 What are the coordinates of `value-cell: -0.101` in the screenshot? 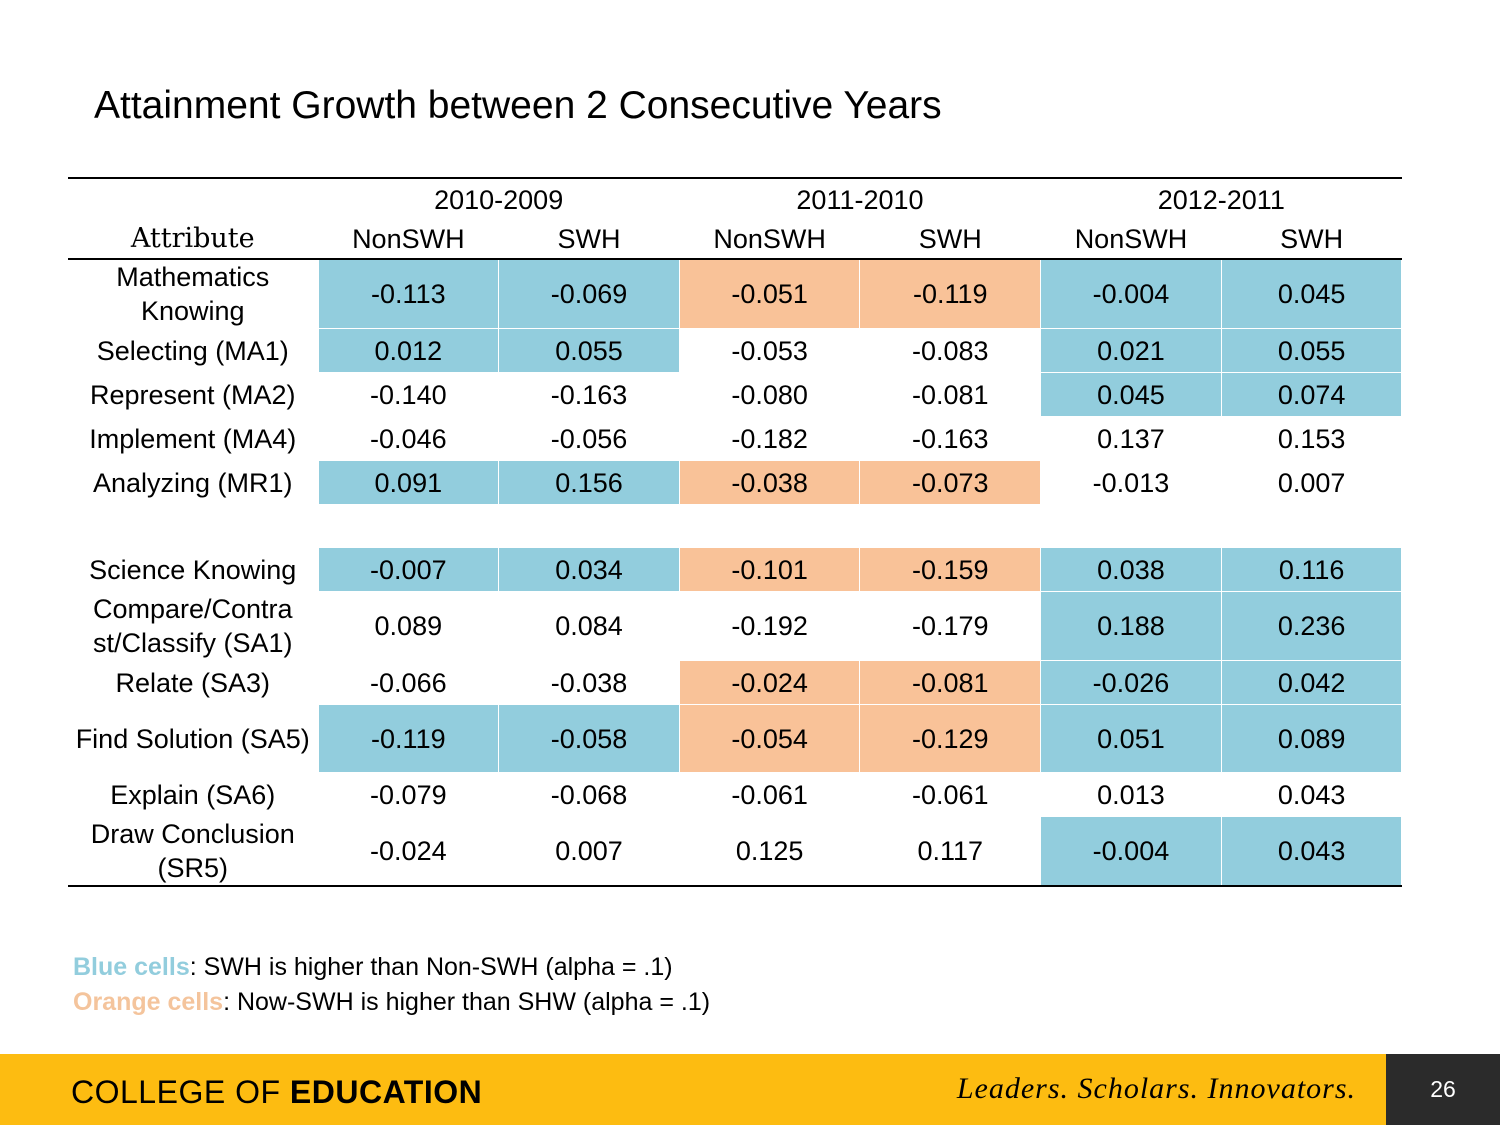 It's located at (770, 569).